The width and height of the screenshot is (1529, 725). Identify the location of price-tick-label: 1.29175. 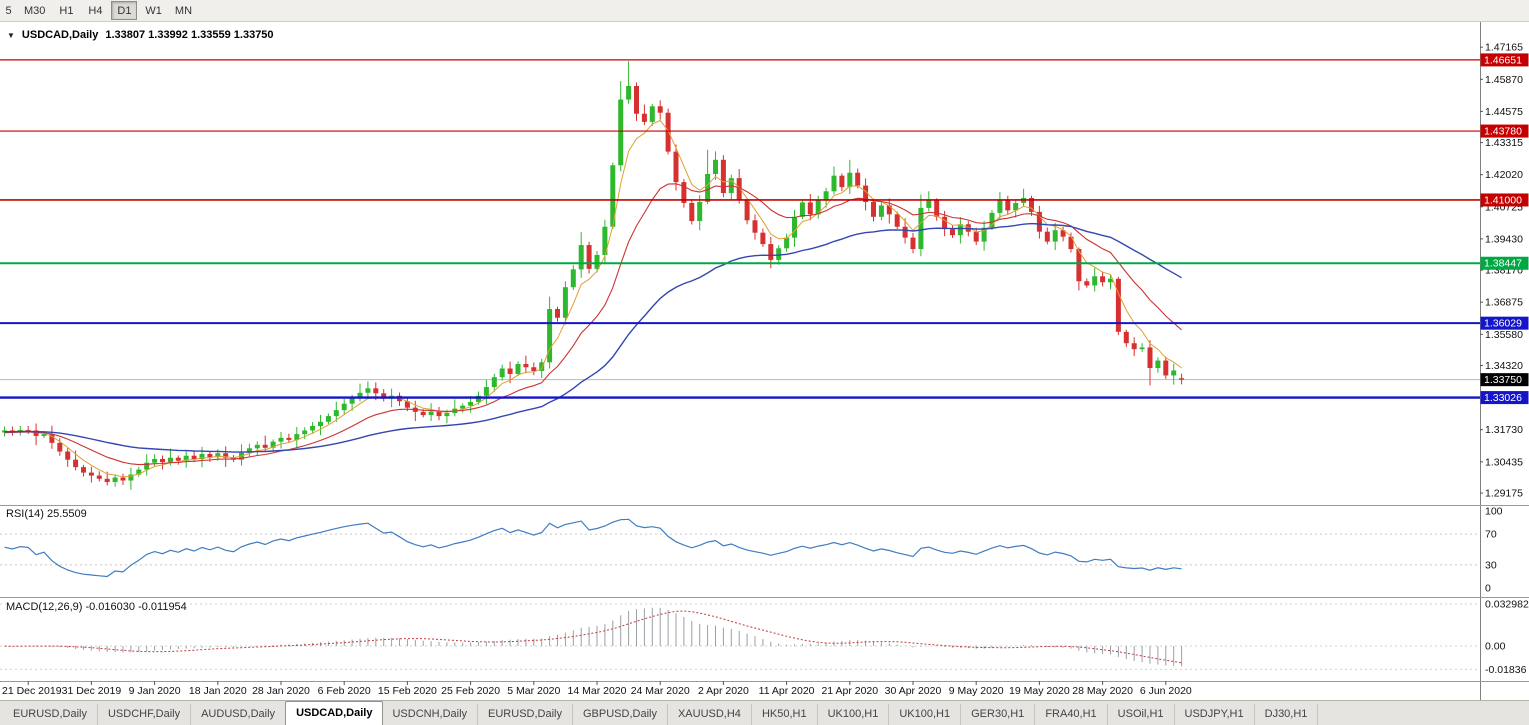
(1504, 494).